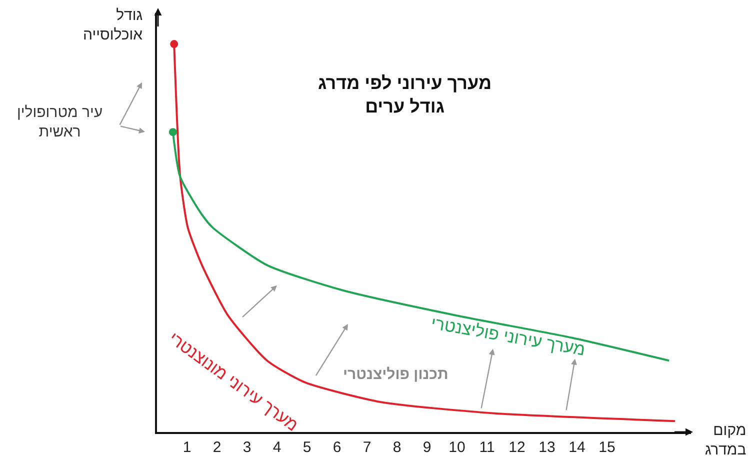  I want to click on x-tick-label: 10, so click(457, 447).